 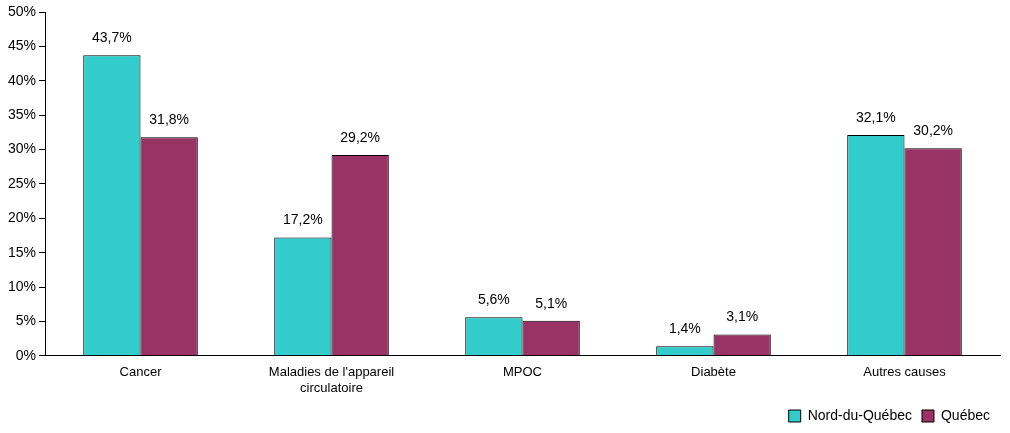 I want to click on x-tick-label: Cancer, so click(x=141, y=372).